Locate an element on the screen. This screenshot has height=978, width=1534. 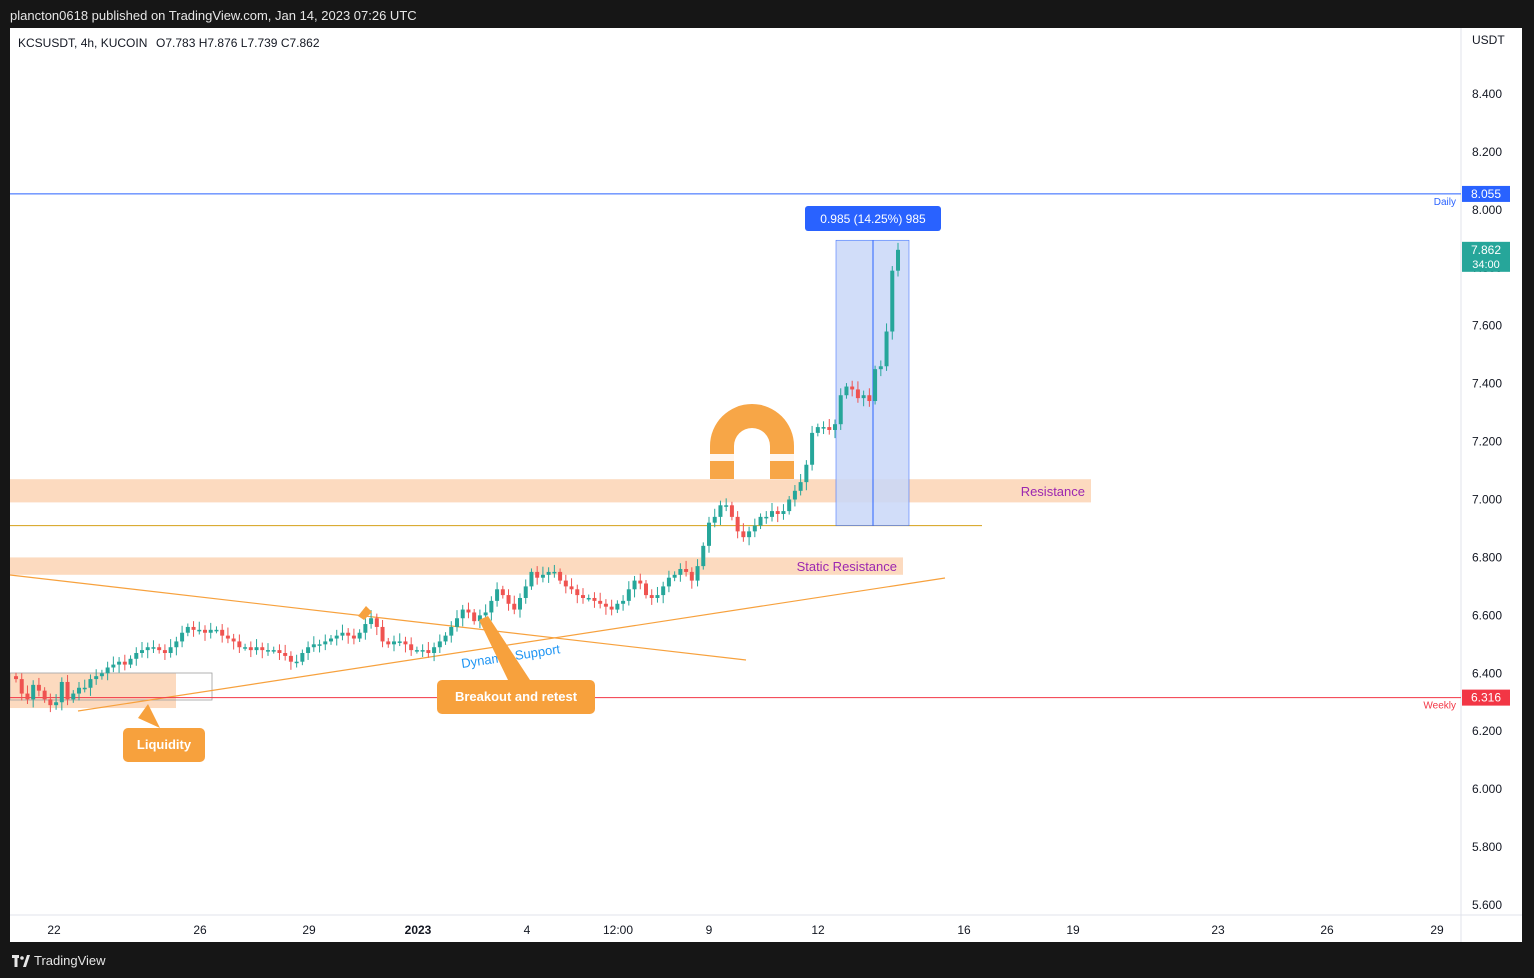
breakout-callout: Breakout and retest is located at coordinates (516, 665).